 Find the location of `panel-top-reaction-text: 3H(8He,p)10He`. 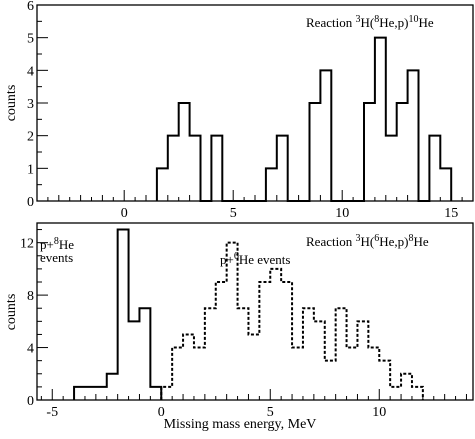

panel-top-reaction-text: 3H(8He,p)10He is located at coordinates (394, 22).